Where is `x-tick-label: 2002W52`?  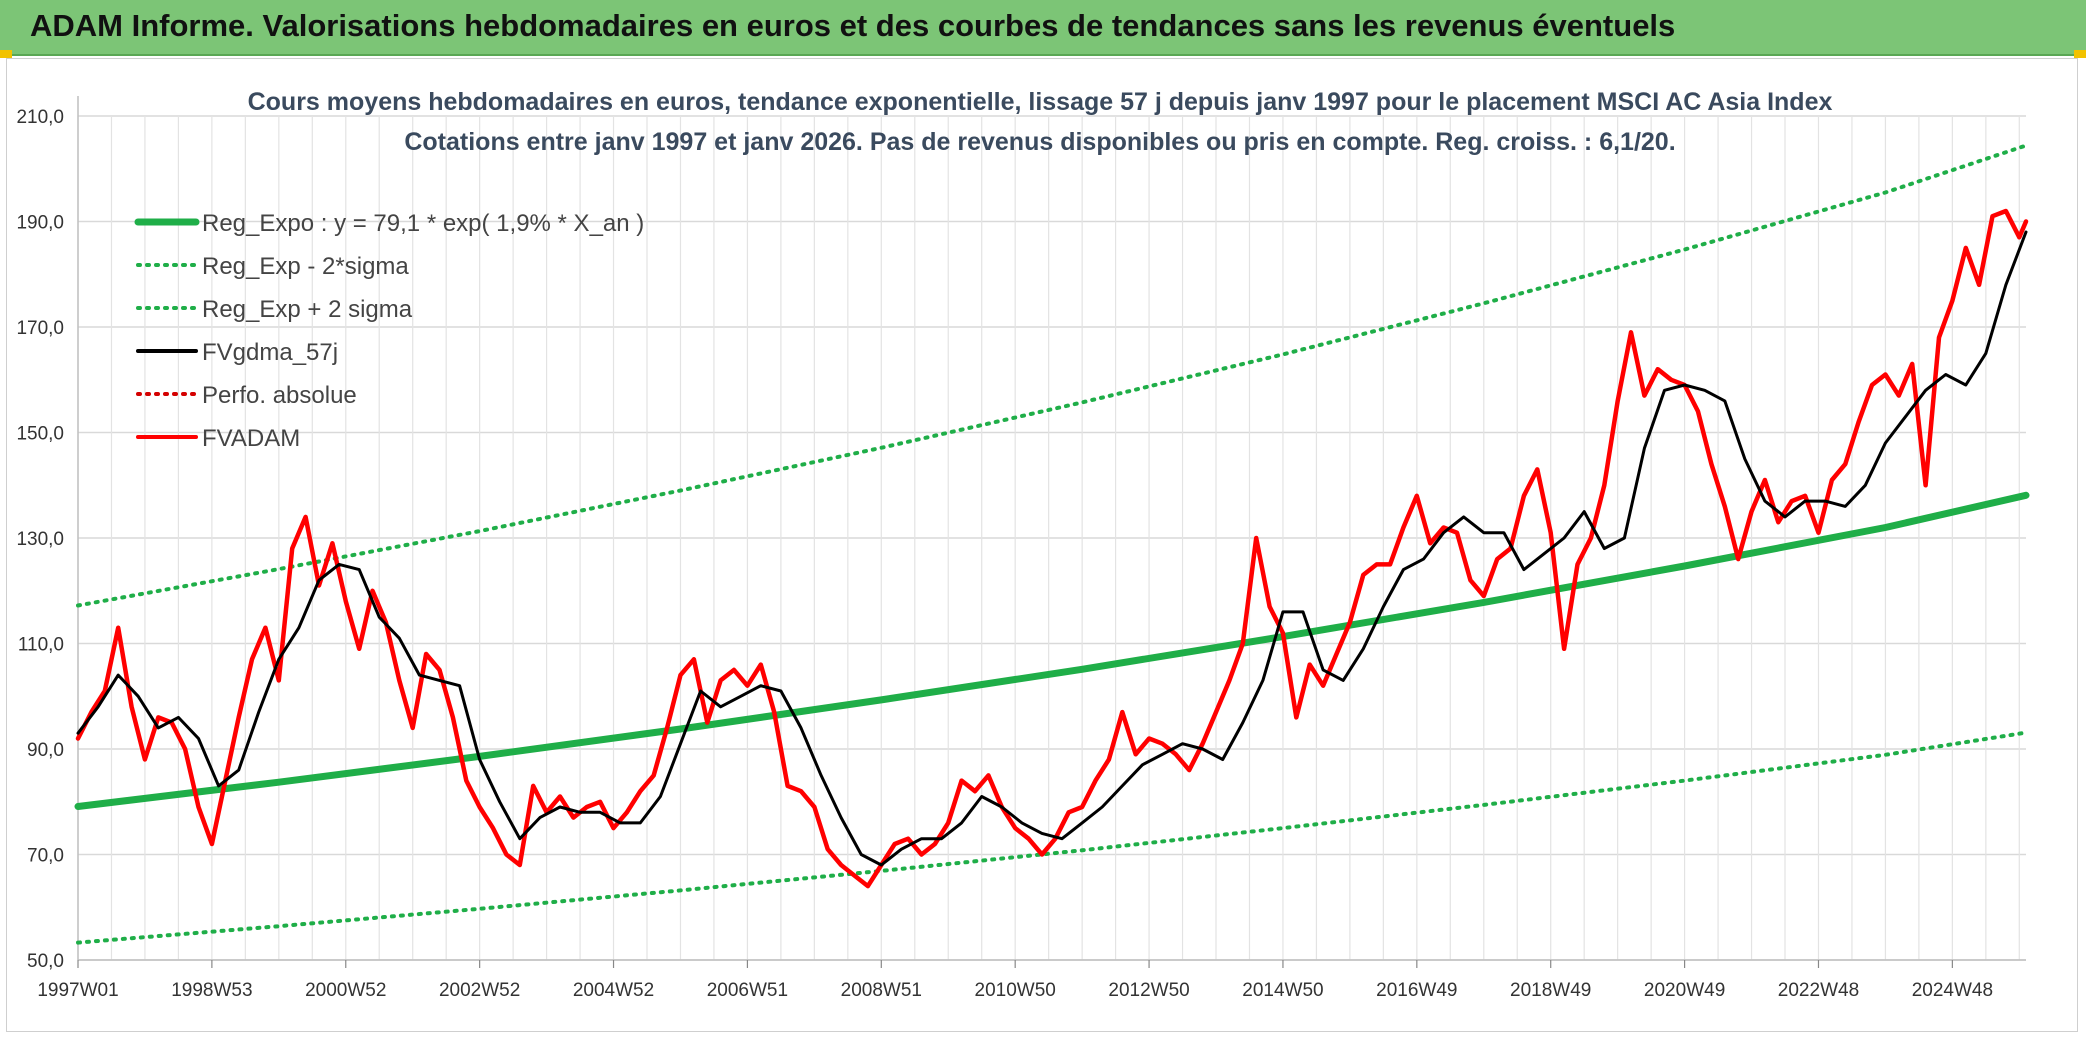 x-tick-label: 2002W52 is located at coordinates (479, 990).